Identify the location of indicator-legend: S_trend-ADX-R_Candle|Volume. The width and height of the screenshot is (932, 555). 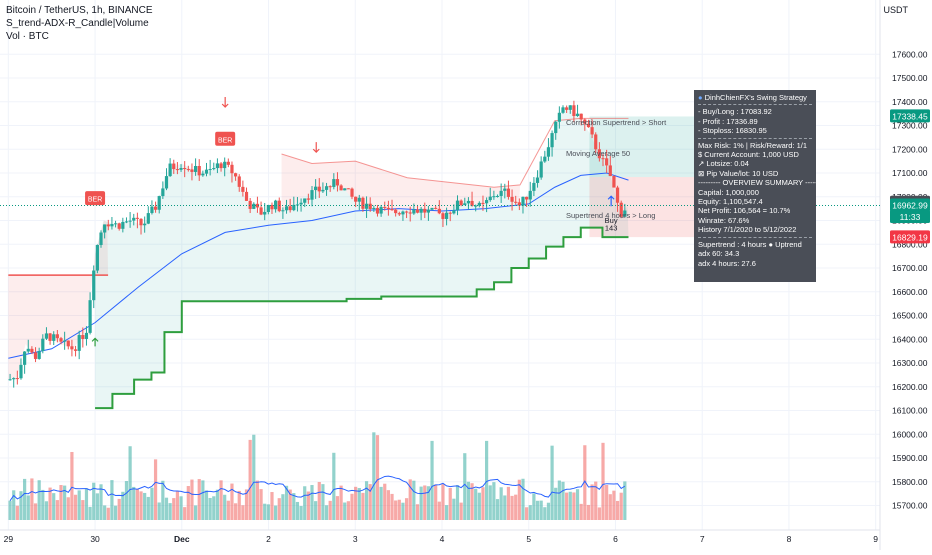
(77, 23).